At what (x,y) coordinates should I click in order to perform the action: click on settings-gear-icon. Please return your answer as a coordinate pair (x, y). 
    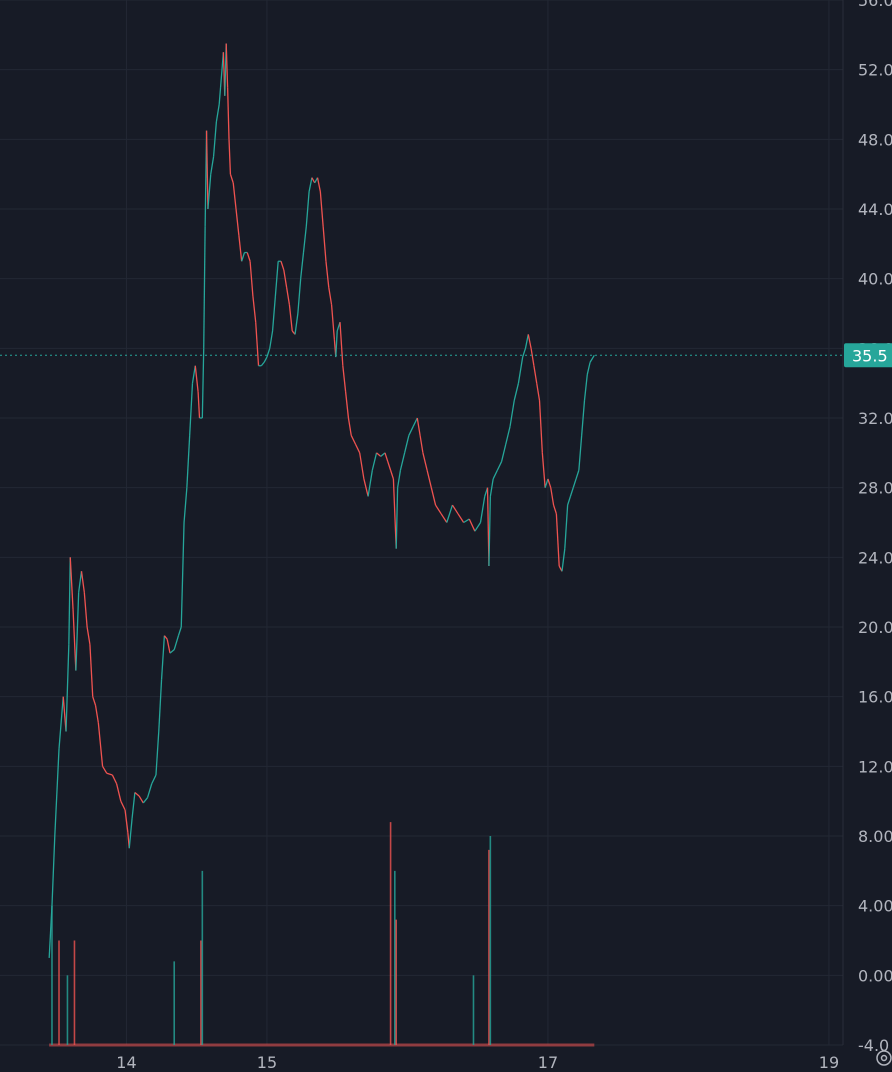
    Looking at the image, I should click on (884, 1058).